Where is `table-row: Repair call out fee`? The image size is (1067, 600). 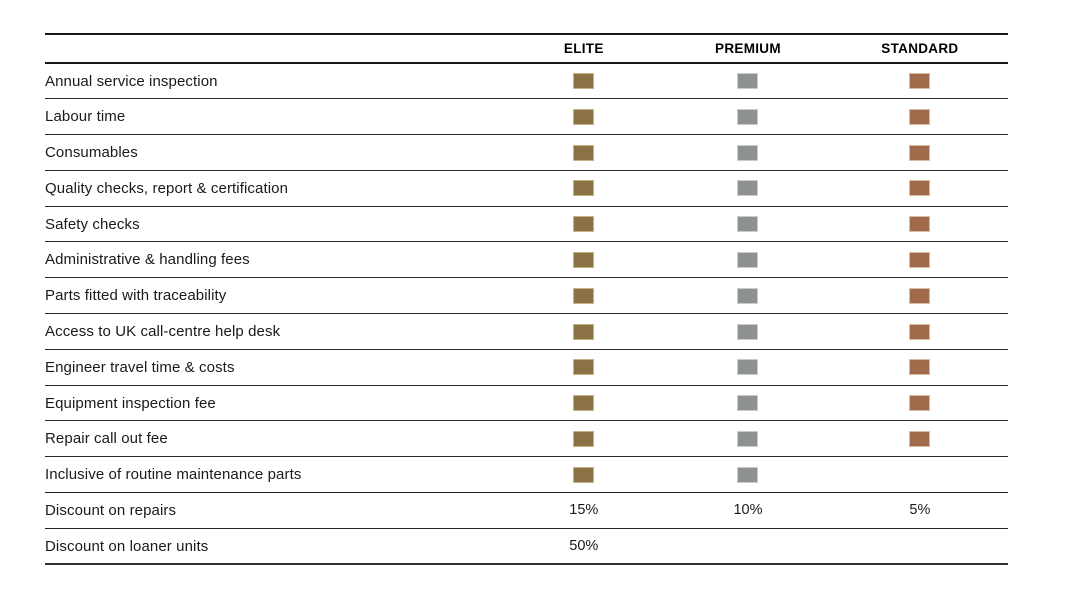
table-row: Repair call out fee is located at coordinates (526, 439).